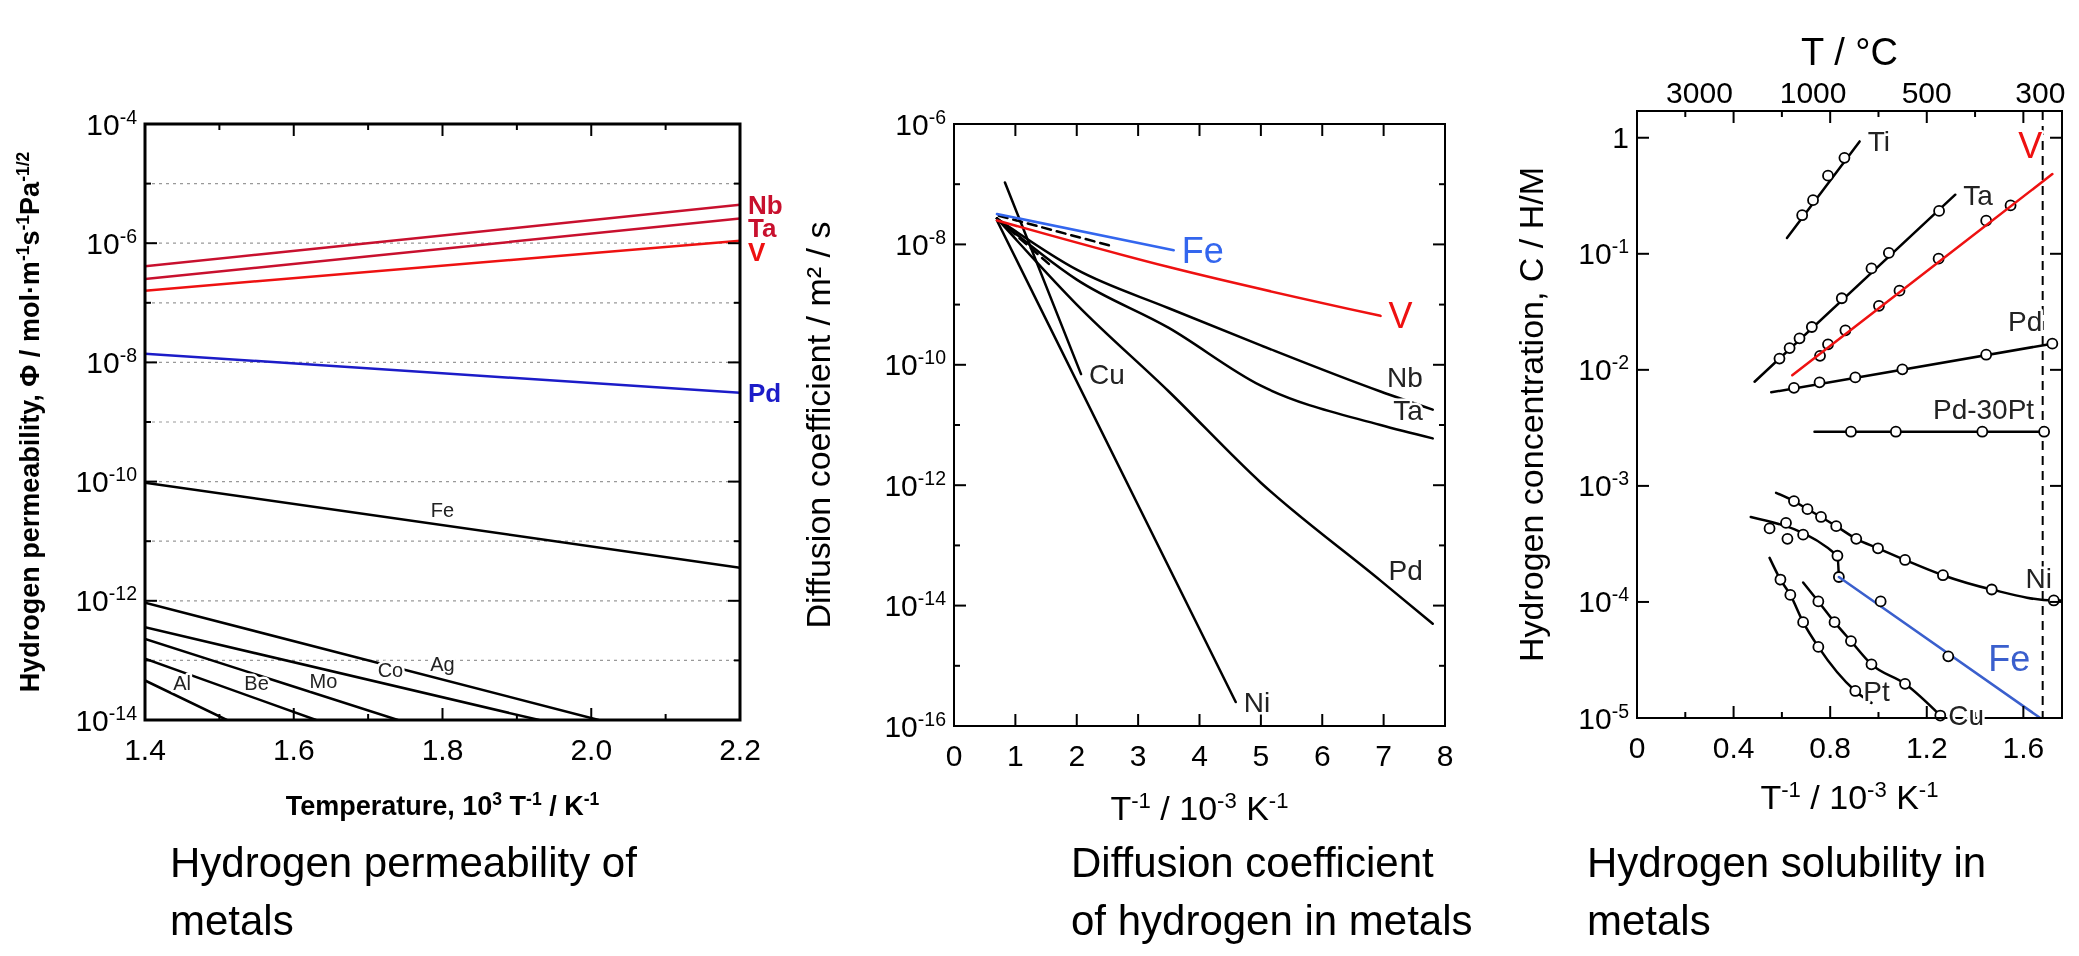 The height and width of the screenshot is (956, 2079). What do you see at coordinates (1699, 92) in the screenshot?
I see `text: 3000` at bounding box center [1699, 92].